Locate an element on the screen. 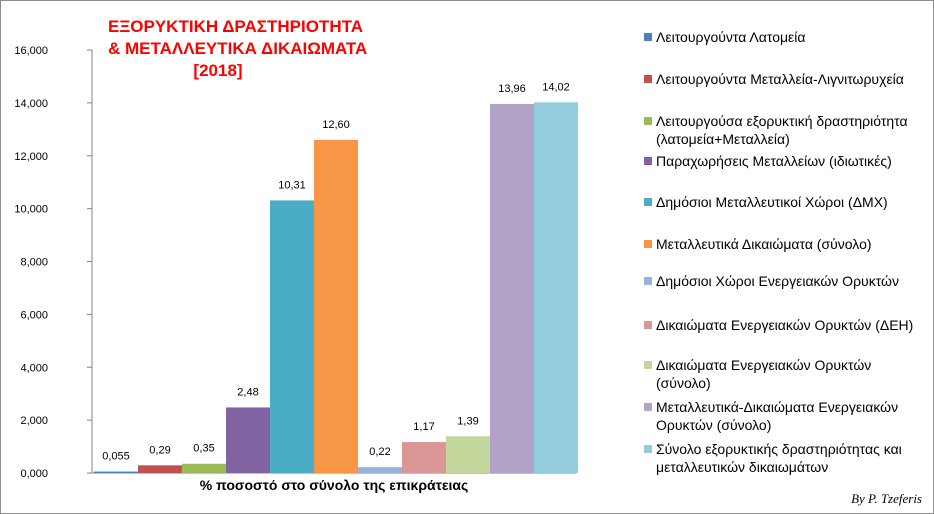 Image resolution: width=934 pixels, height=514 pixels. y-tick-label: 6,000 is located at coordinates (34, 315).